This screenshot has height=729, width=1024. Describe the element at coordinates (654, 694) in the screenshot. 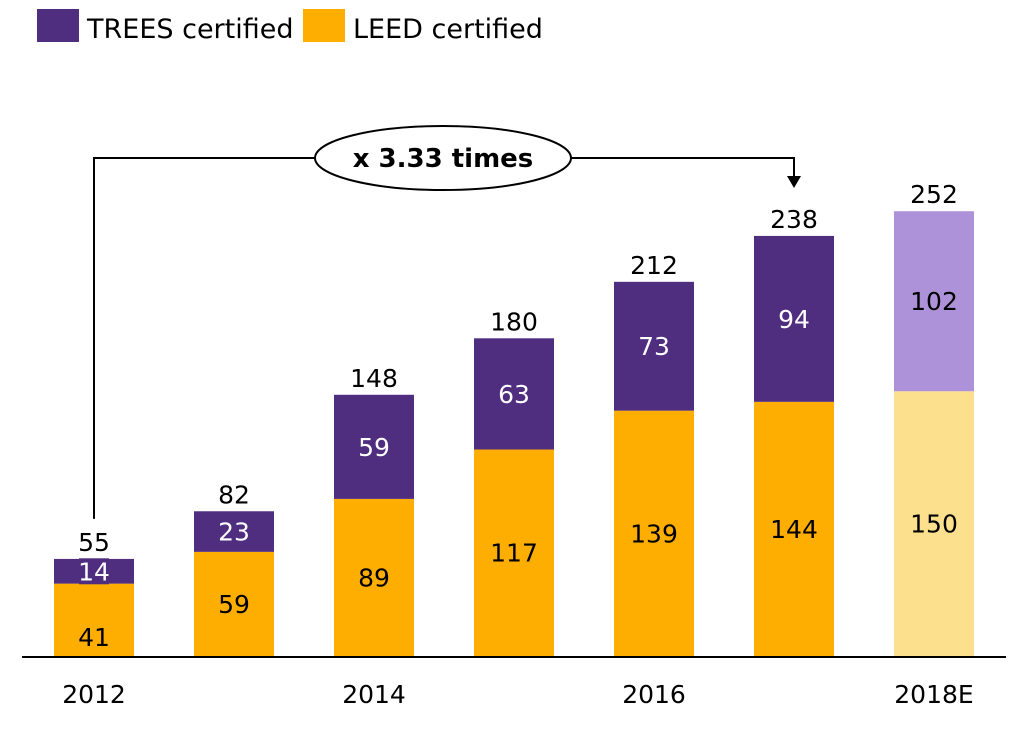

I see `x-tick-label-2016: 2016` at that location.